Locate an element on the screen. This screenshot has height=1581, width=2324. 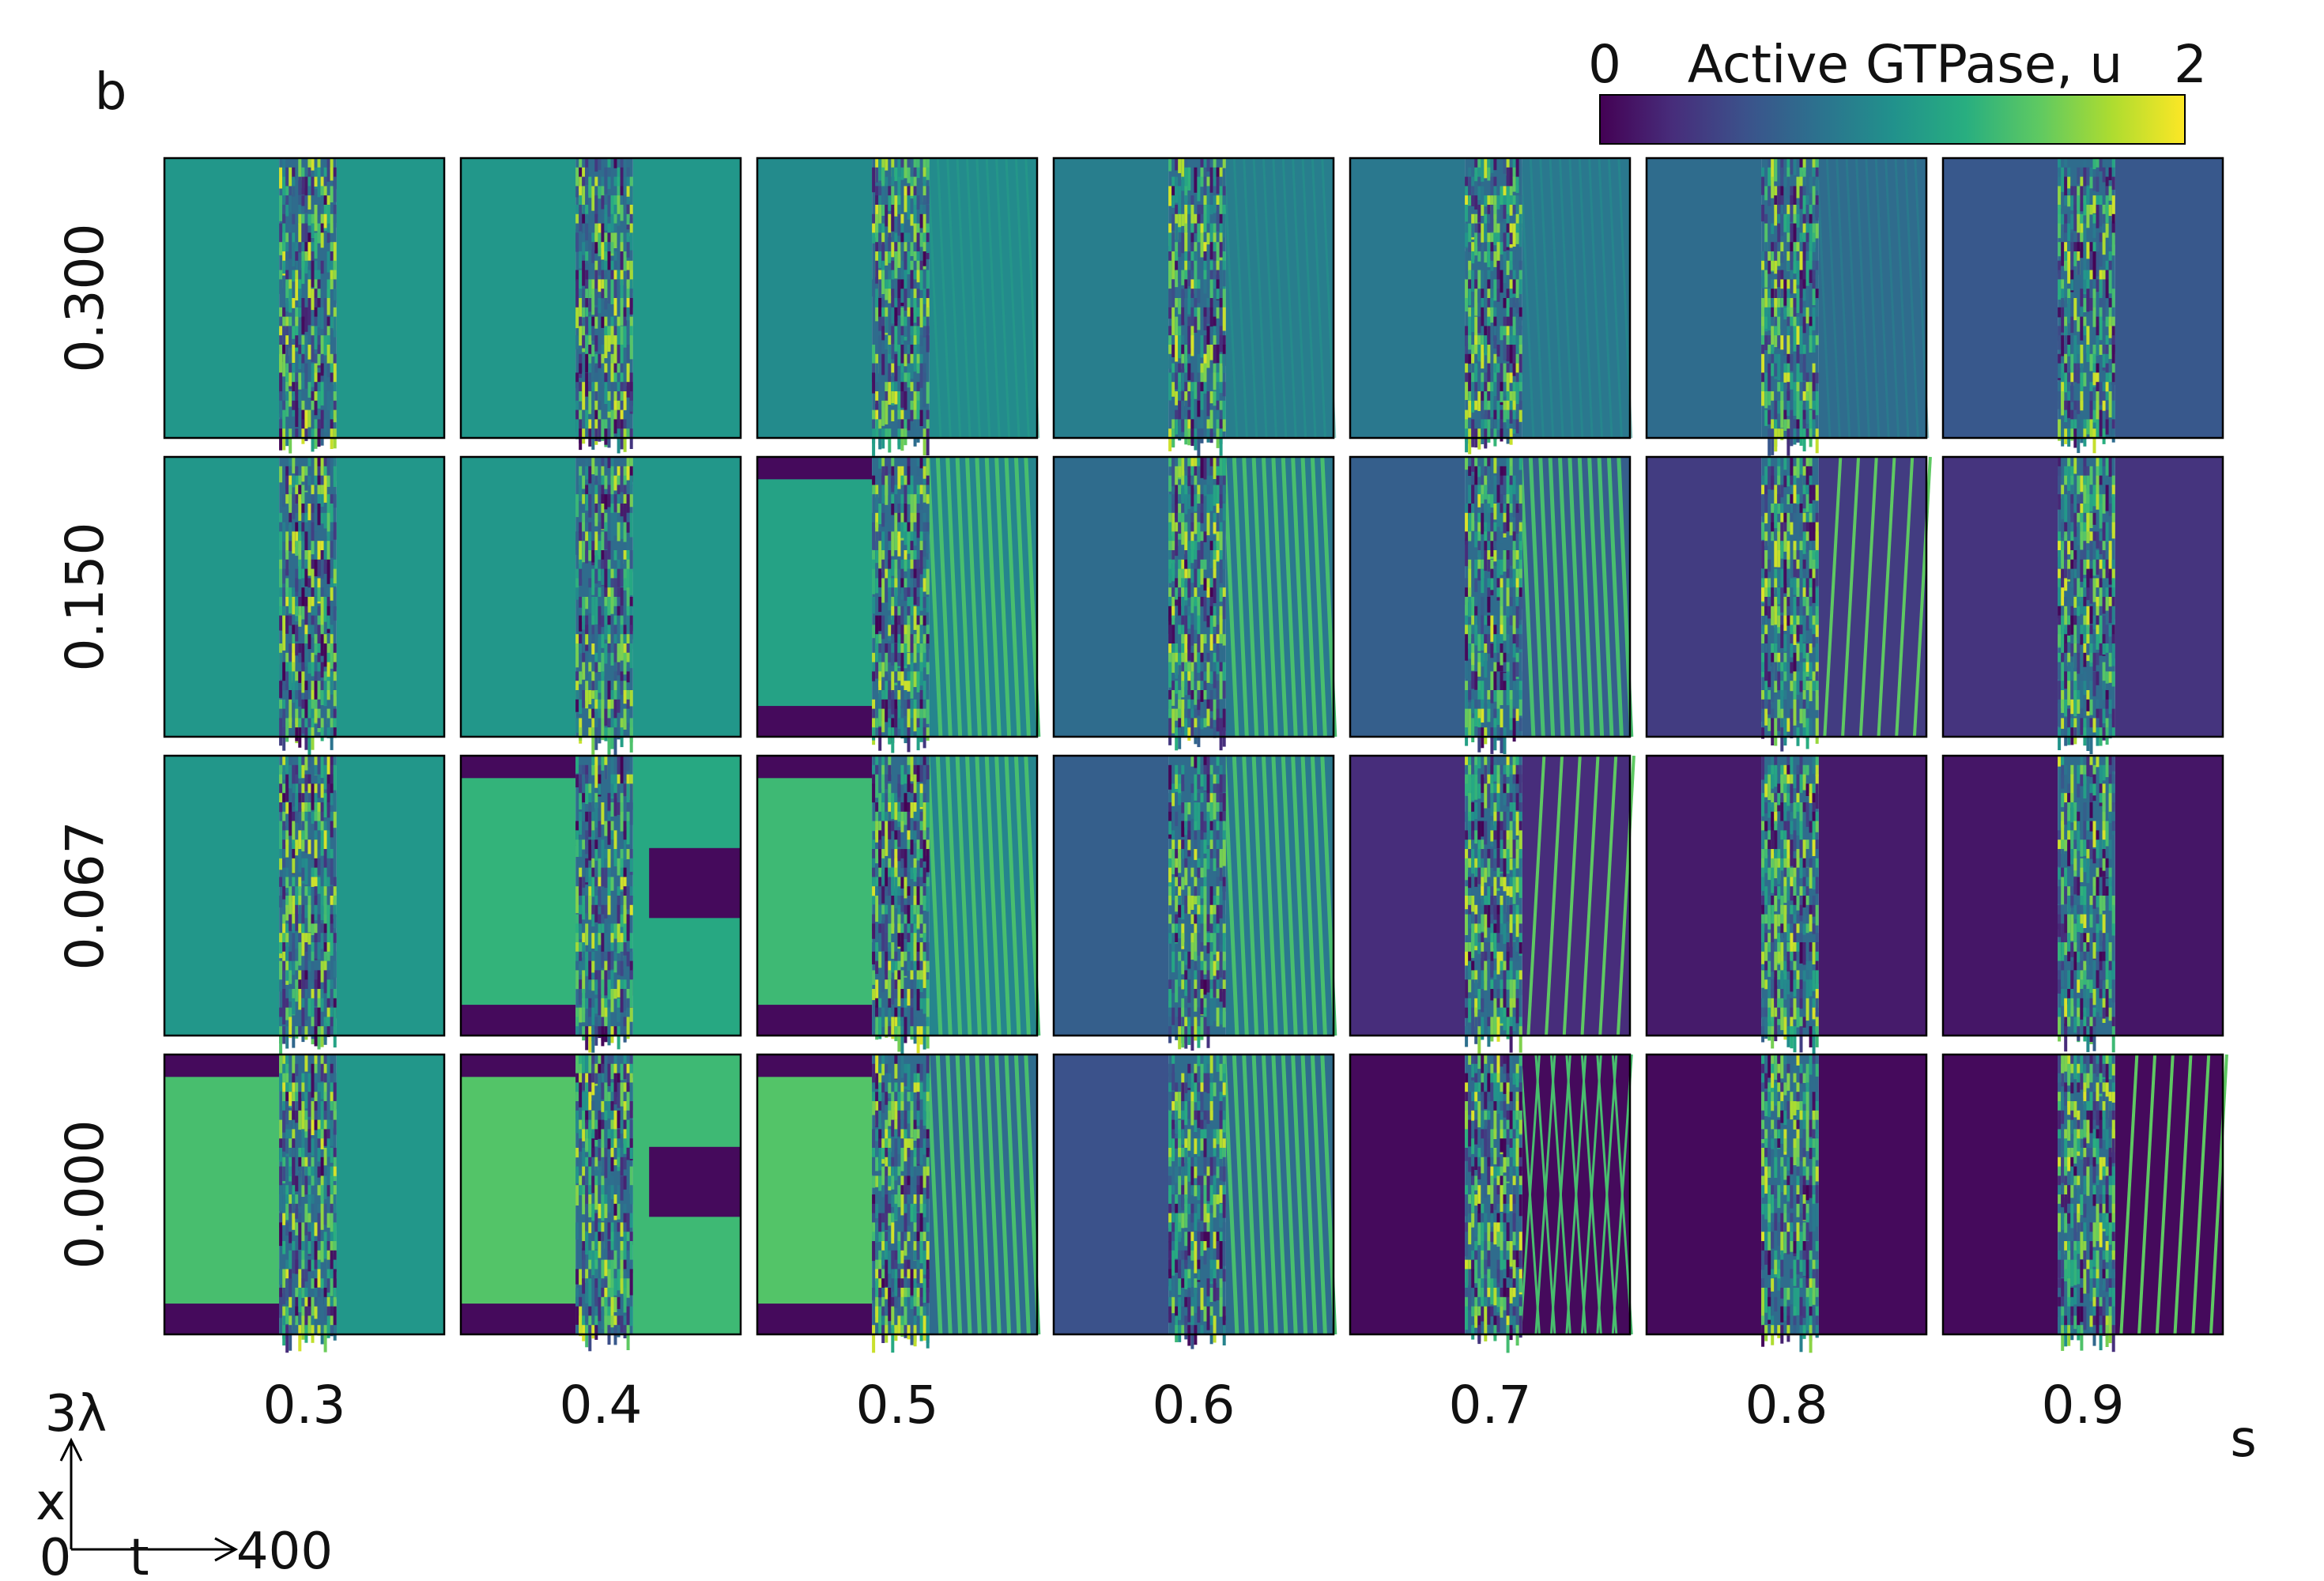
panel-left-region is located at coordinates (2000, 298).